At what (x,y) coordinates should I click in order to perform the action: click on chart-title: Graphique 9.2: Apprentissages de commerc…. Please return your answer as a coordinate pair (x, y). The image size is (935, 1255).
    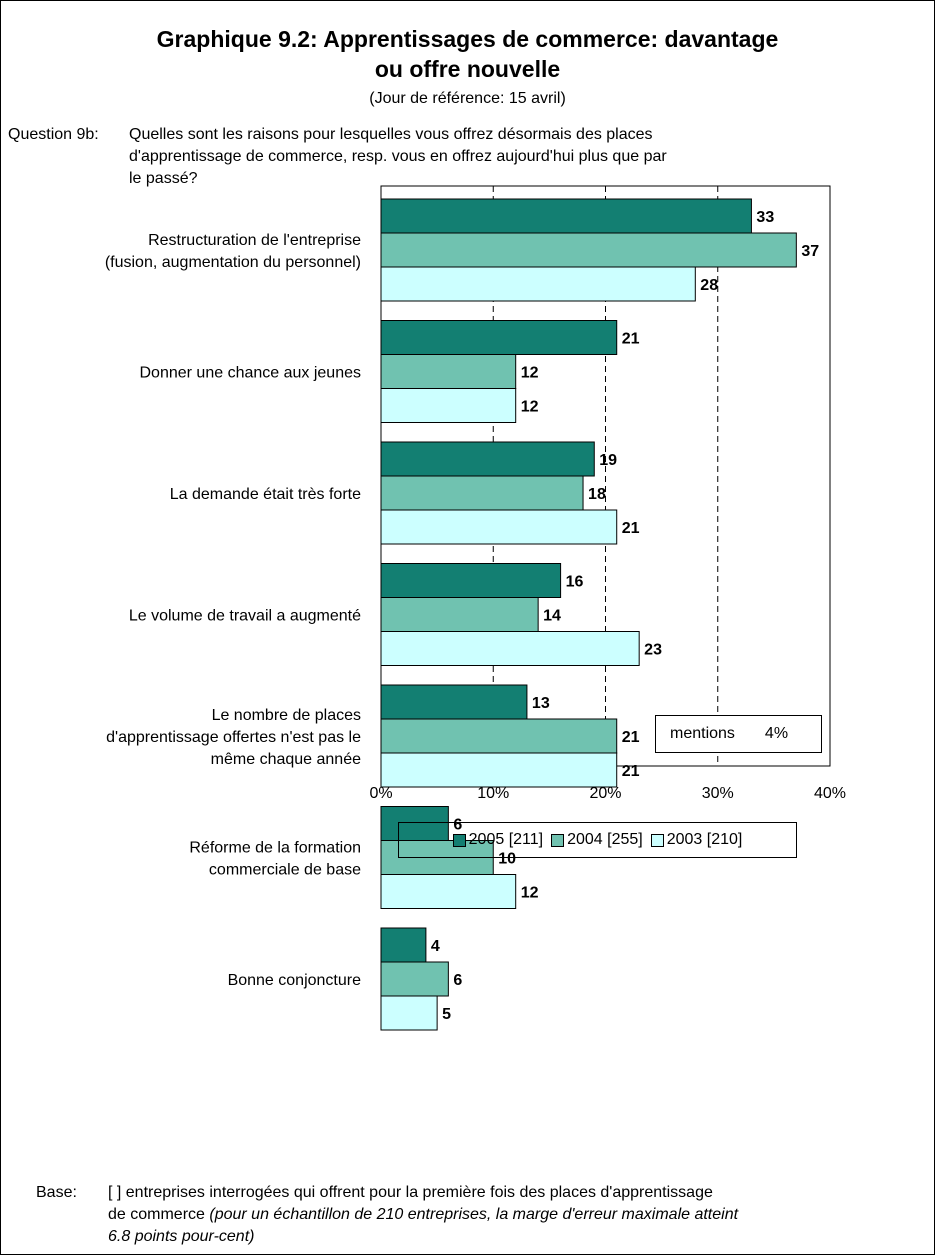
    Looking at the image, I should click on (467, 54).